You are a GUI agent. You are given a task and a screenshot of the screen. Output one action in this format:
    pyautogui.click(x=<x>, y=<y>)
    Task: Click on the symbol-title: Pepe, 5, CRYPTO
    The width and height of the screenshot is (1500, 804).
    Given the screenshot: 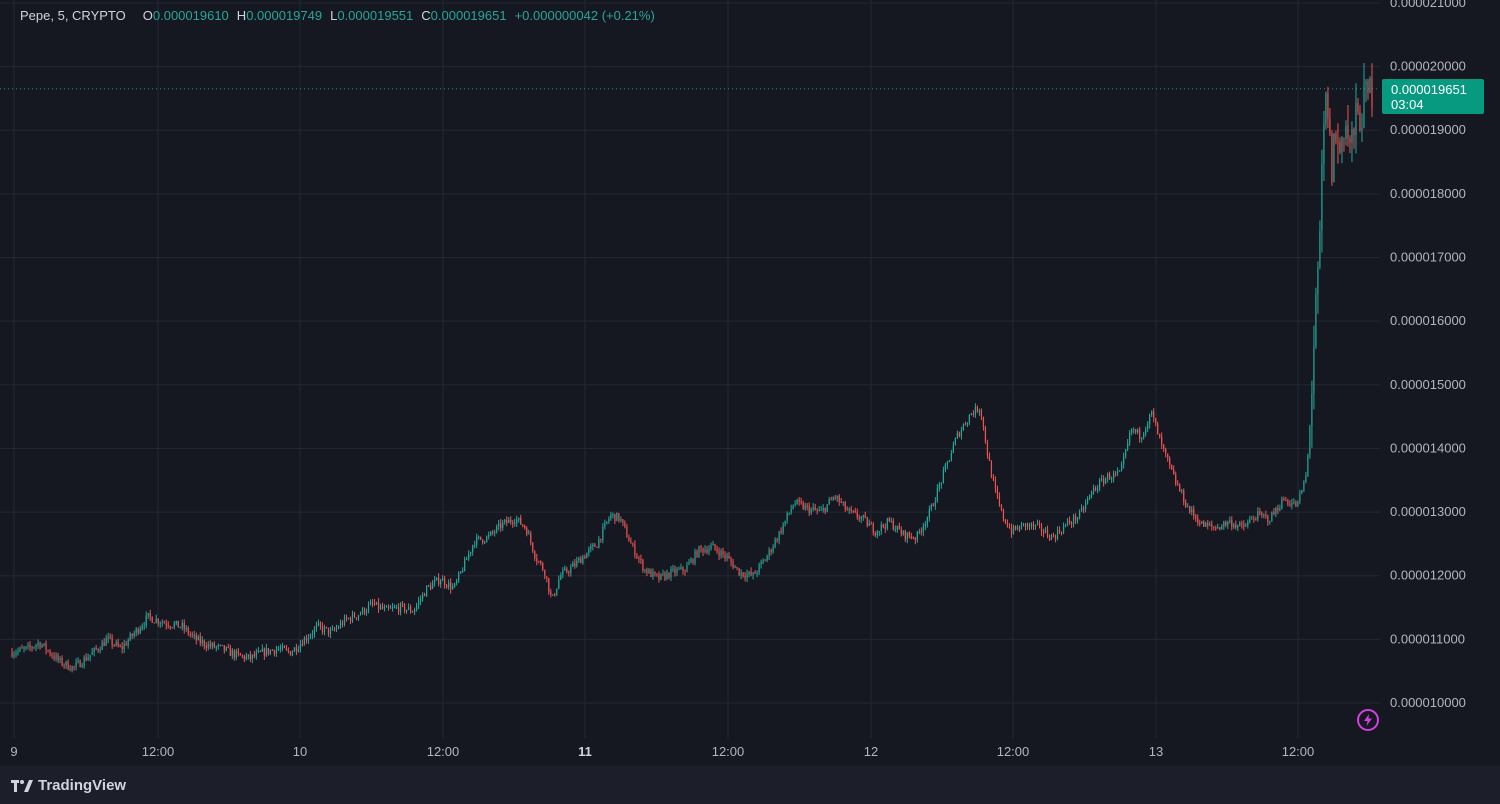 What is the action you would take?
    pyautogui.click(x=73, y=15)
    